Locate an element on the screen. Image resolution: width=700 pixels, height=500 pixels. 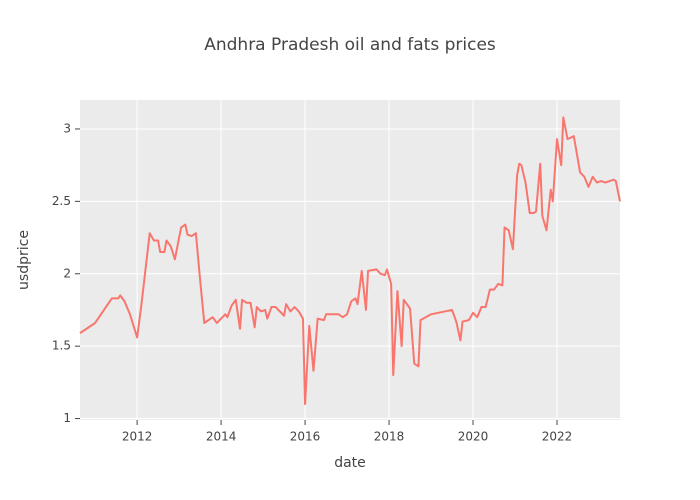
x-tick-label: 2018 is located at coordinates (389, 437).